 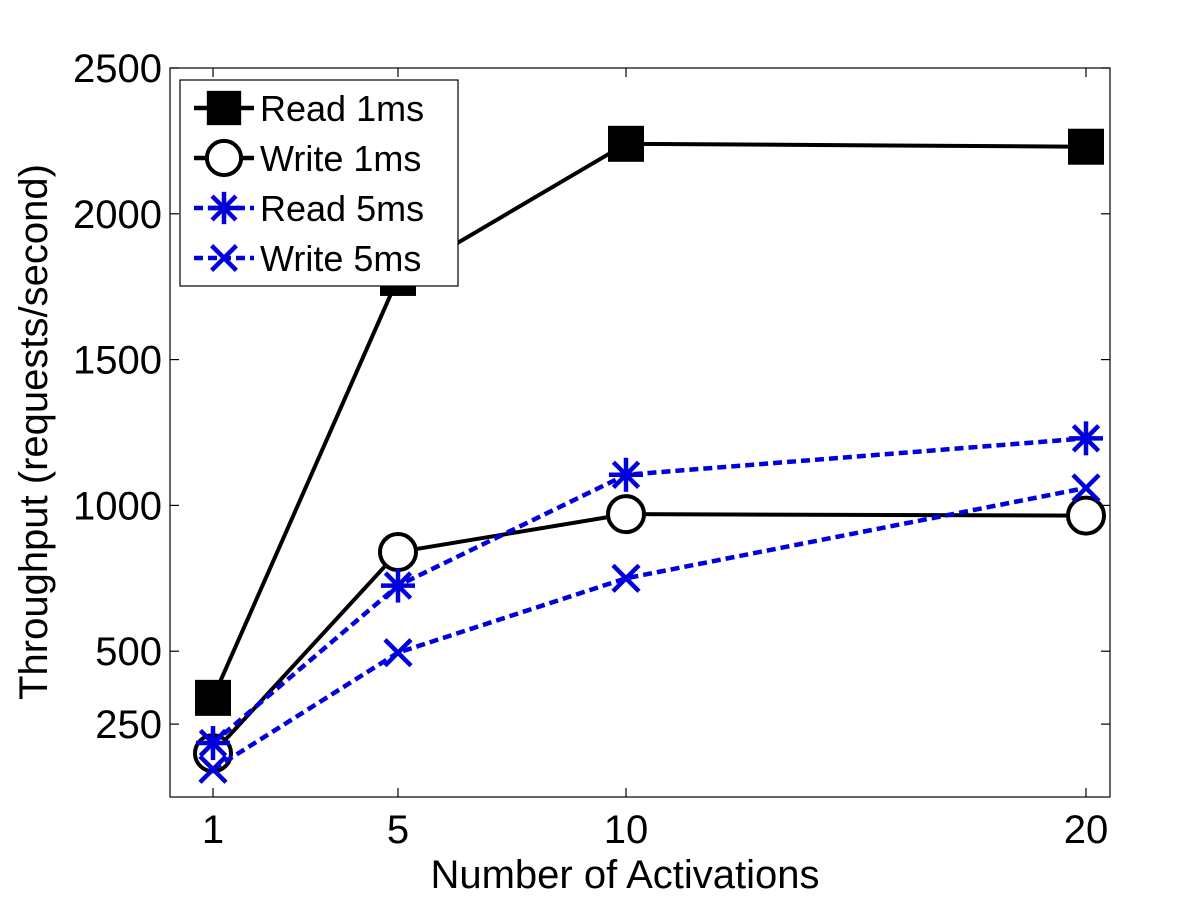 What do you see at coordinates (117, 215) in the screenshot?
I see `y-tick-label: 2000` at bounding box center [117, 215].